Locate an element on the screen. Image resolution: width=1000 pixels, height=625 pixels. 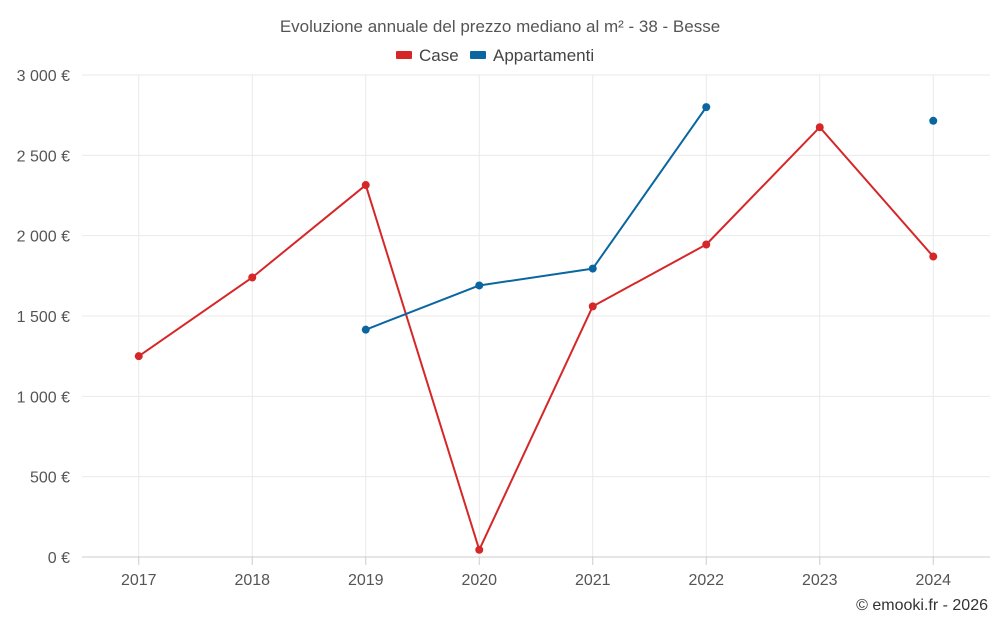
x-tick-label: 2018 is located at coordinates (252, 580).